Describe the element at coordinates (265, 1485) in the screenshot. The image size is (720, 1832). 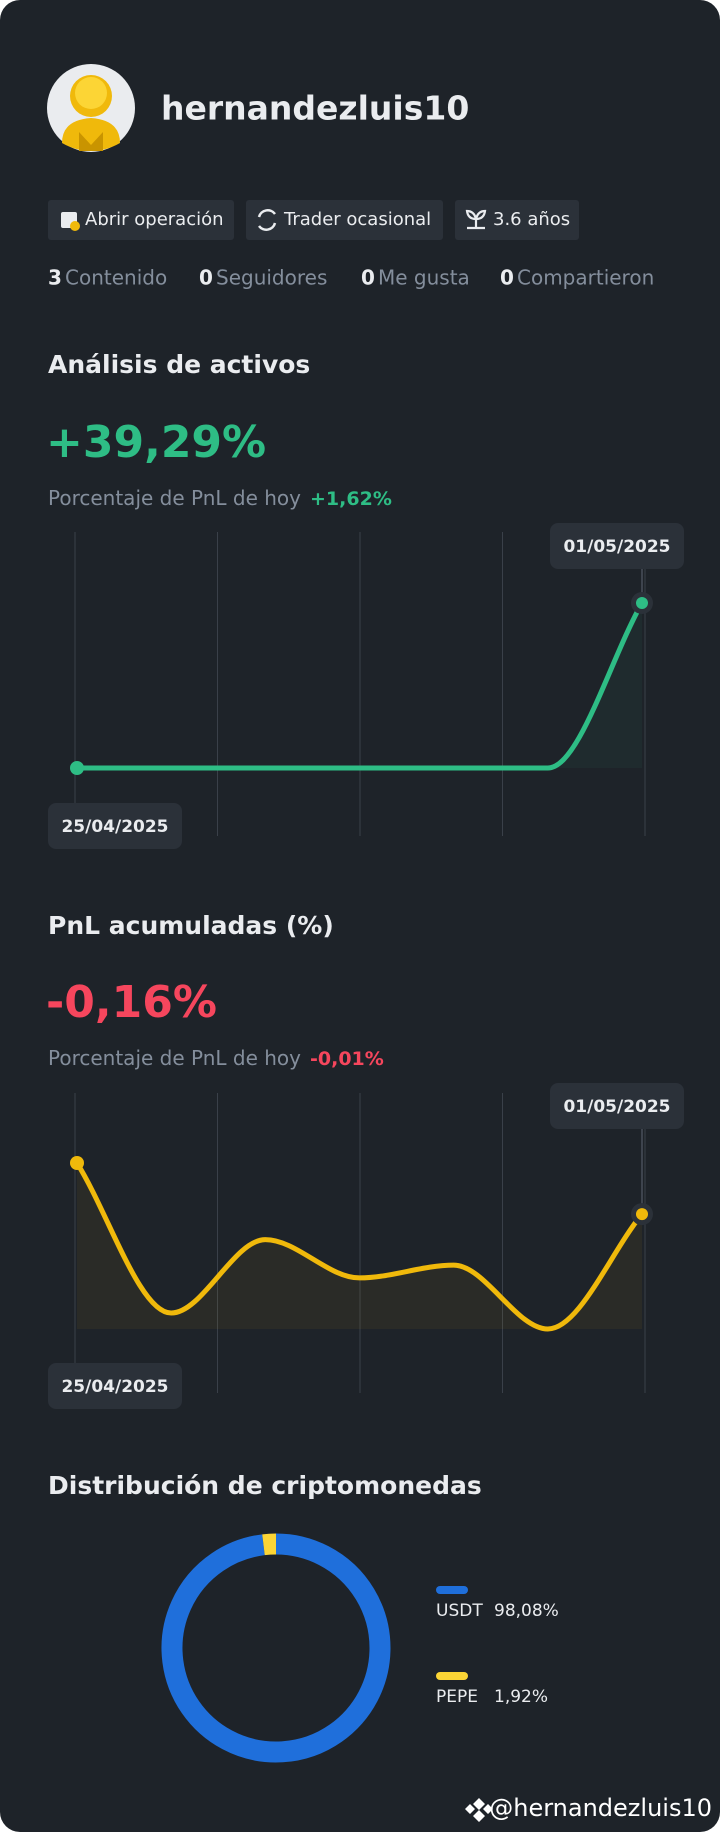
I see `section-title: Distribución de criptomonedas` at that location.